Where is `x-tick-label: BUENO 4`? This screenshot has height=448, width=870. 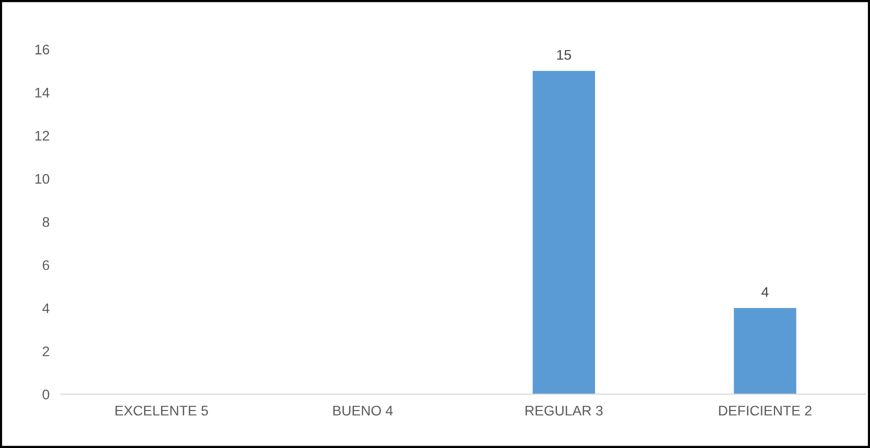
x-tick-label: BUENO 4 is located at coordinates (363, 411).